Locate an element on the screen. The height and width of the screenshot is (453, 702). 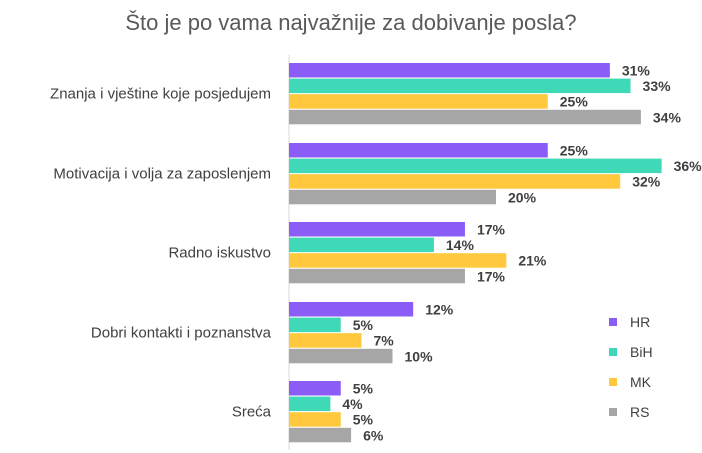
data-label: 4% is located at coordinates (352, 404).